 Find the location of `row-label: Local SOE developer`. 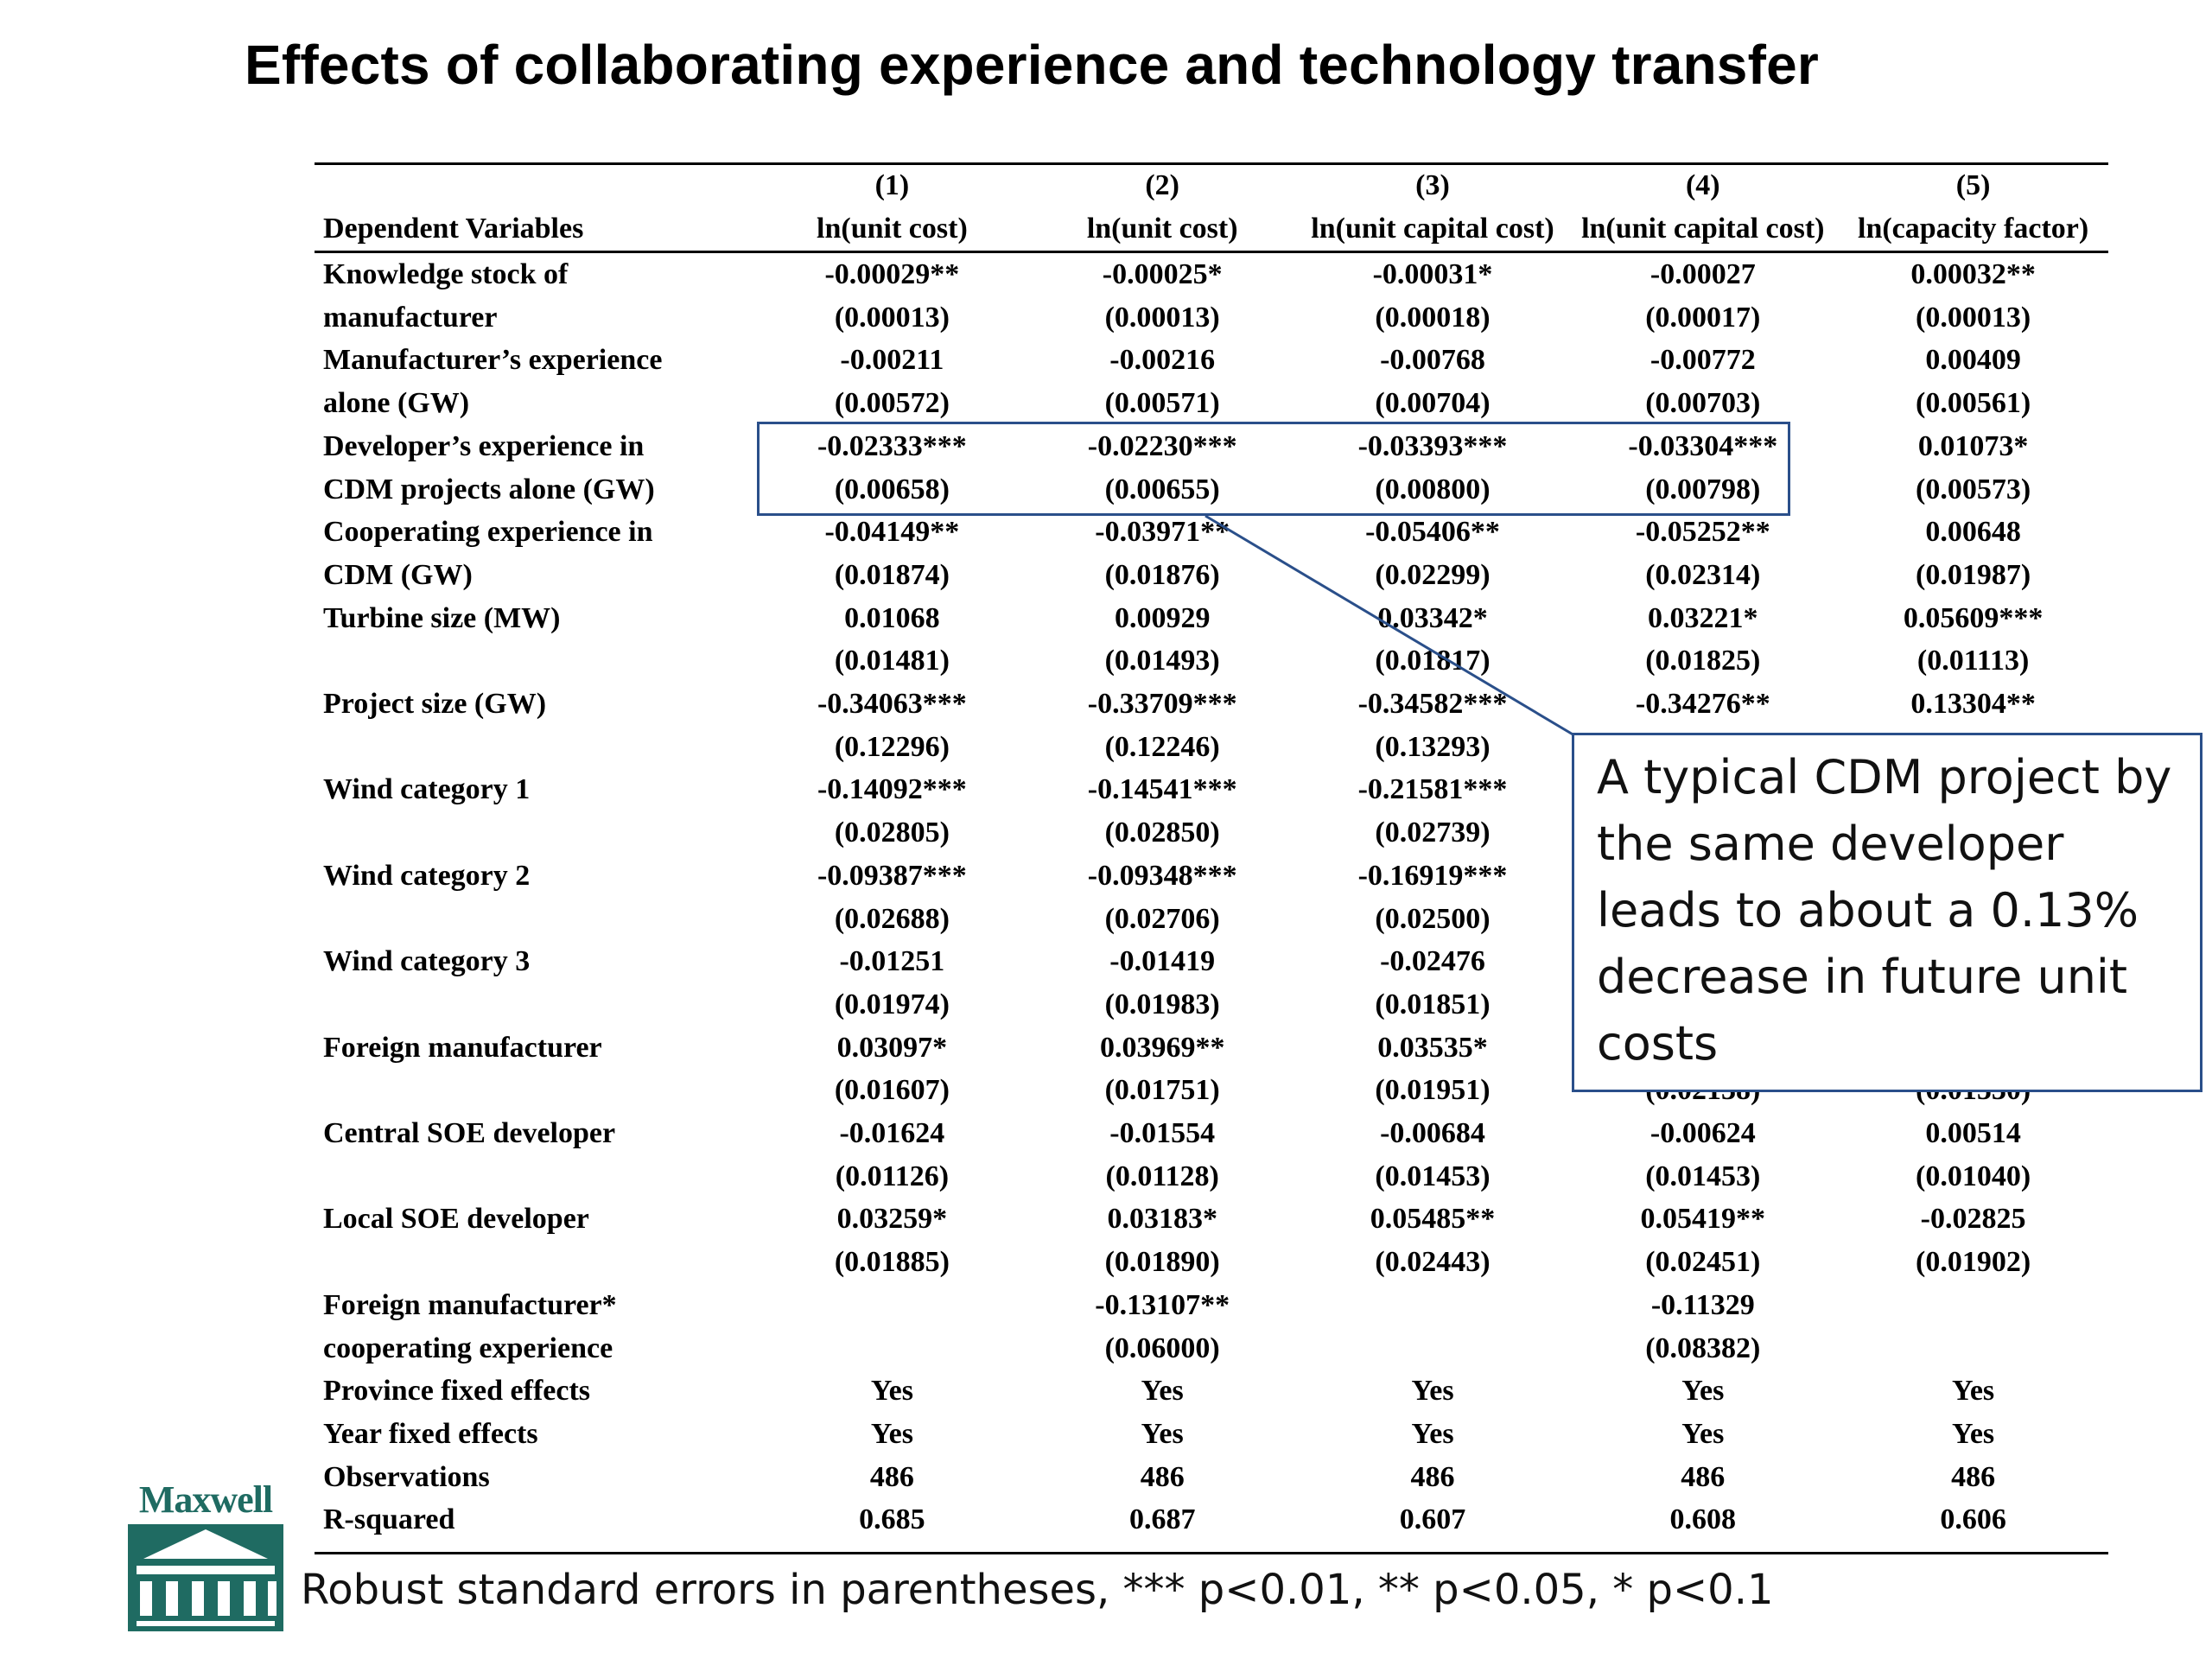

row-label: Local SOE developer is located at coordinates (456, 1219).